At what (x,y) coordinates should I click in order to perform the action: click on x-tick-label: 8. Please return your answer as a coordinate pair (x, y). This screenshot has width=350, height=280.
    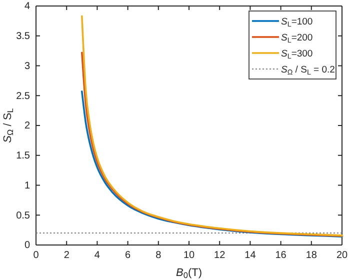
    Looking at the image, I should click on (159, 256).